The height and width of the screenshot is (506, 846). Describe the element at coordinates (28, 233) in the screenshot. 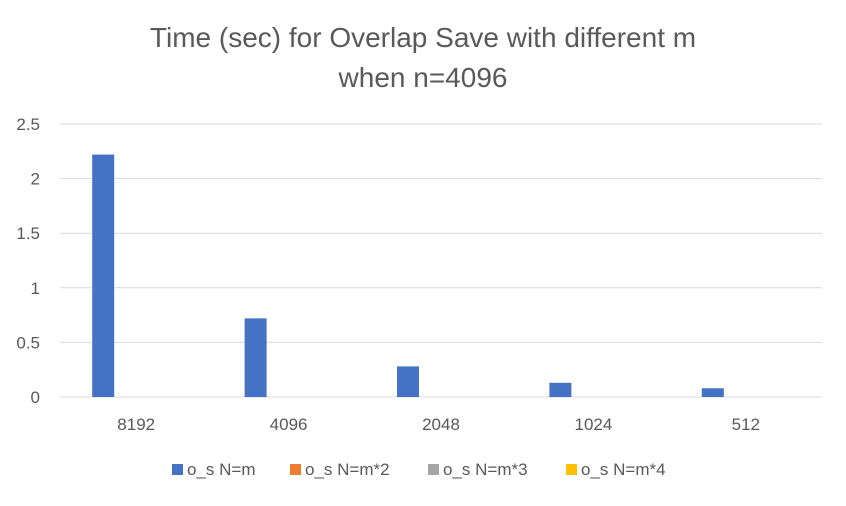

I see `y-tick-label: 1.5` at that location.